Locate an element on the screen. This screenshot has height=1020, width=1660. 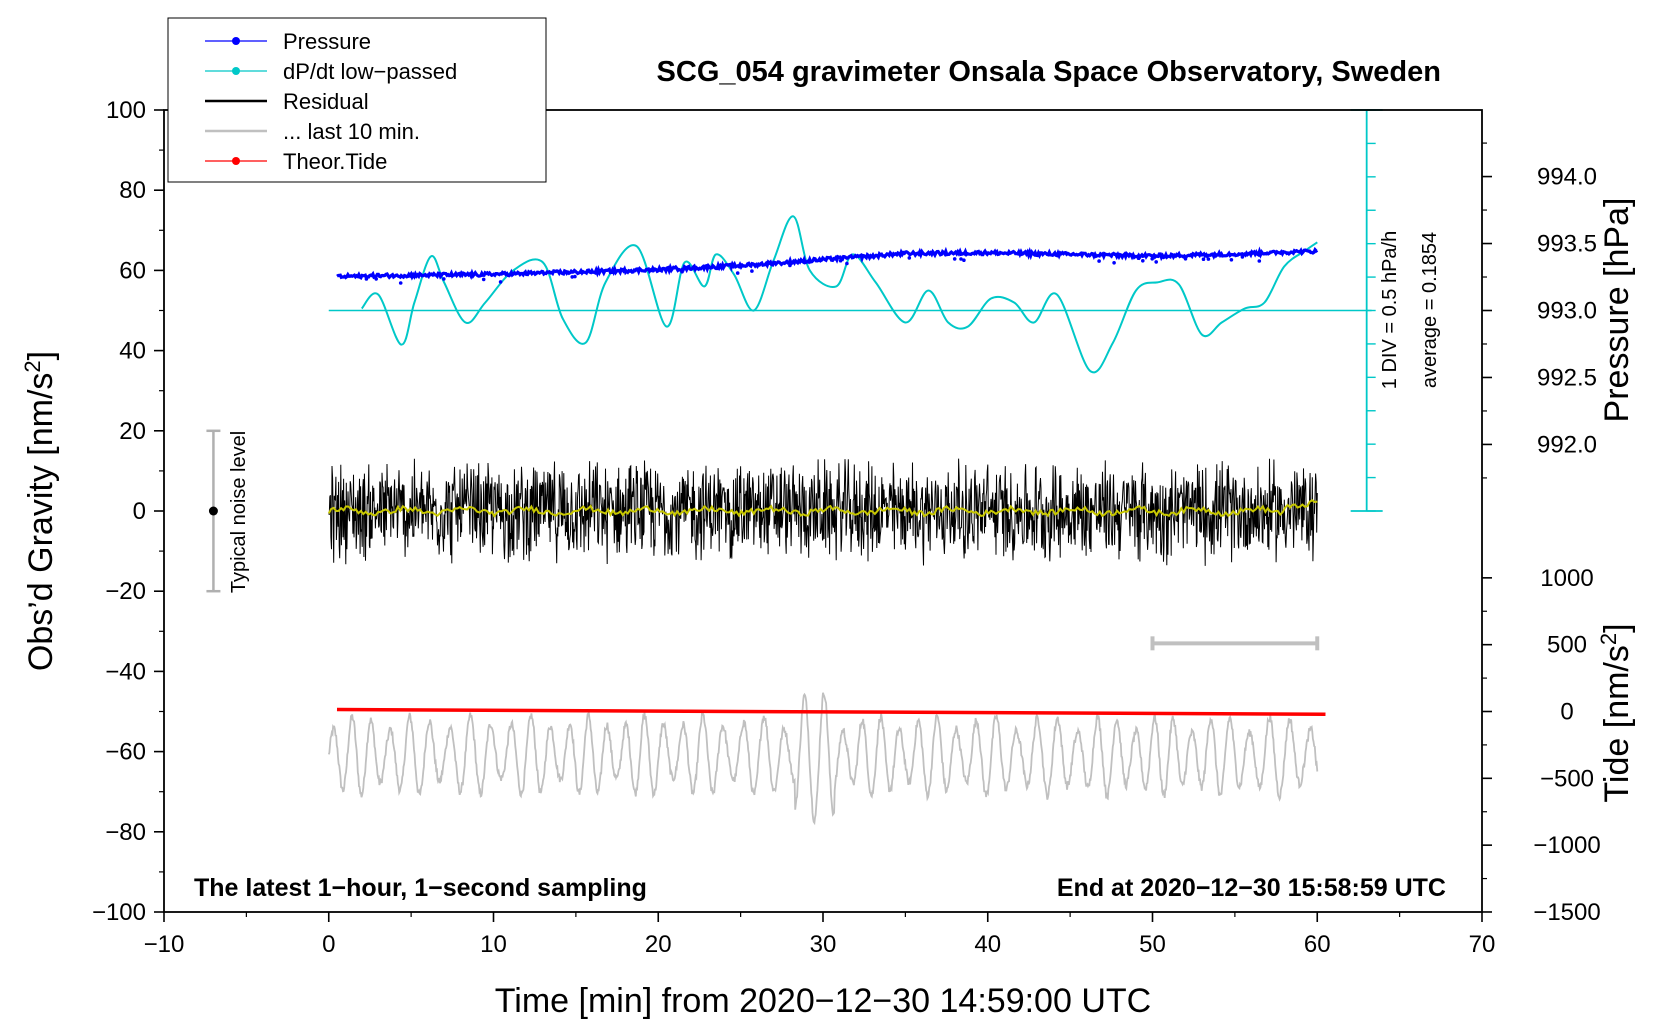
y-tick-label: −100 is located at coordinates (119, 912).